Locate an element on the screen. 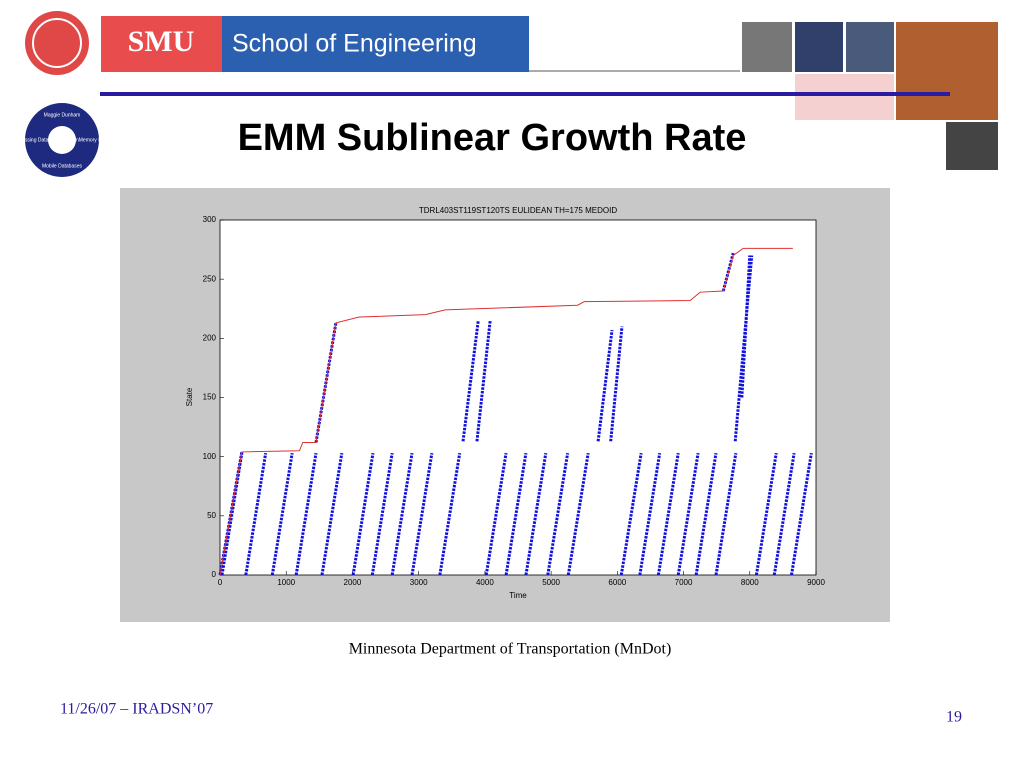 The image size is (1024, 773). y-label: State is located at coordinates (189, 396).